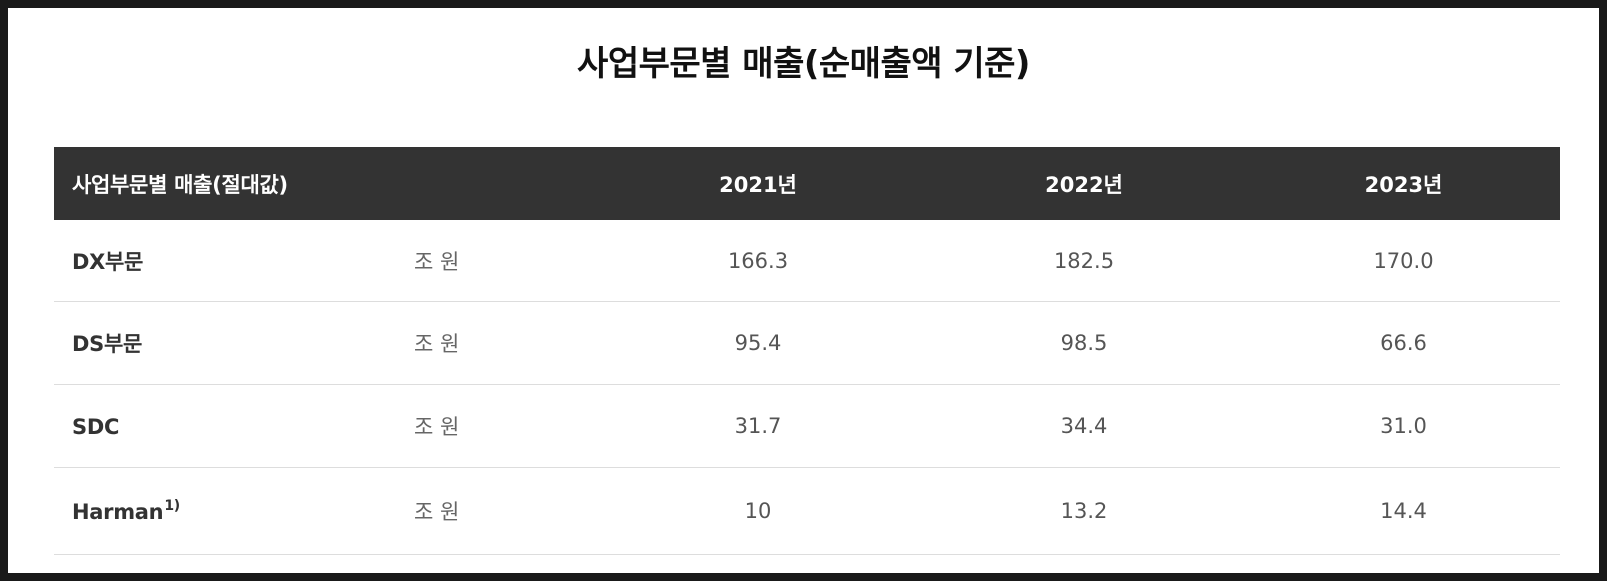  I want to click on row-label: Harman1), so click(126, 511).